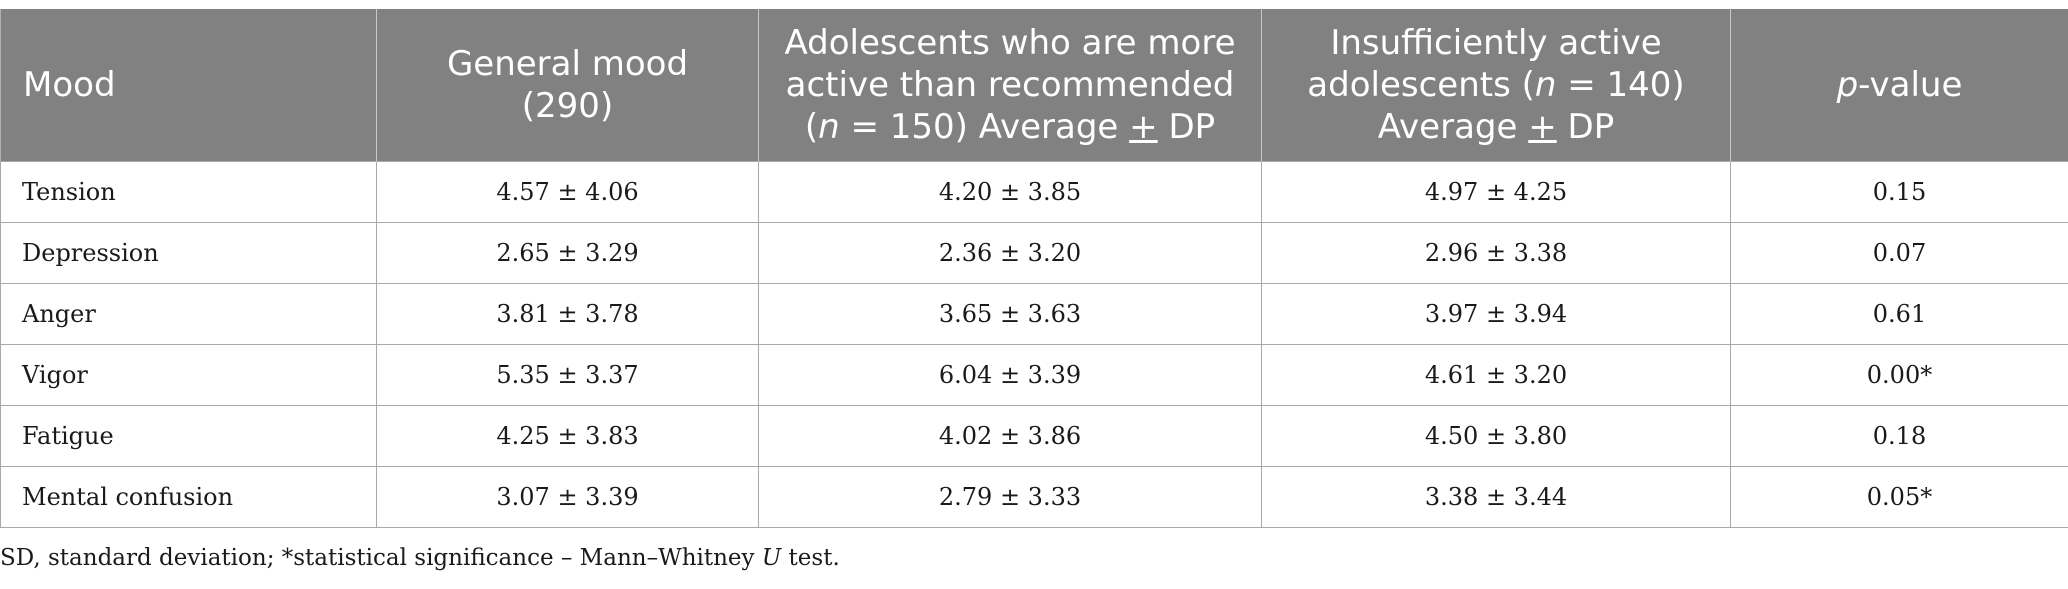  What do you see at coordinates (188, 374) in the screenshot?
I see `cell-mood: Vigor` at bounding box center [188, 374].